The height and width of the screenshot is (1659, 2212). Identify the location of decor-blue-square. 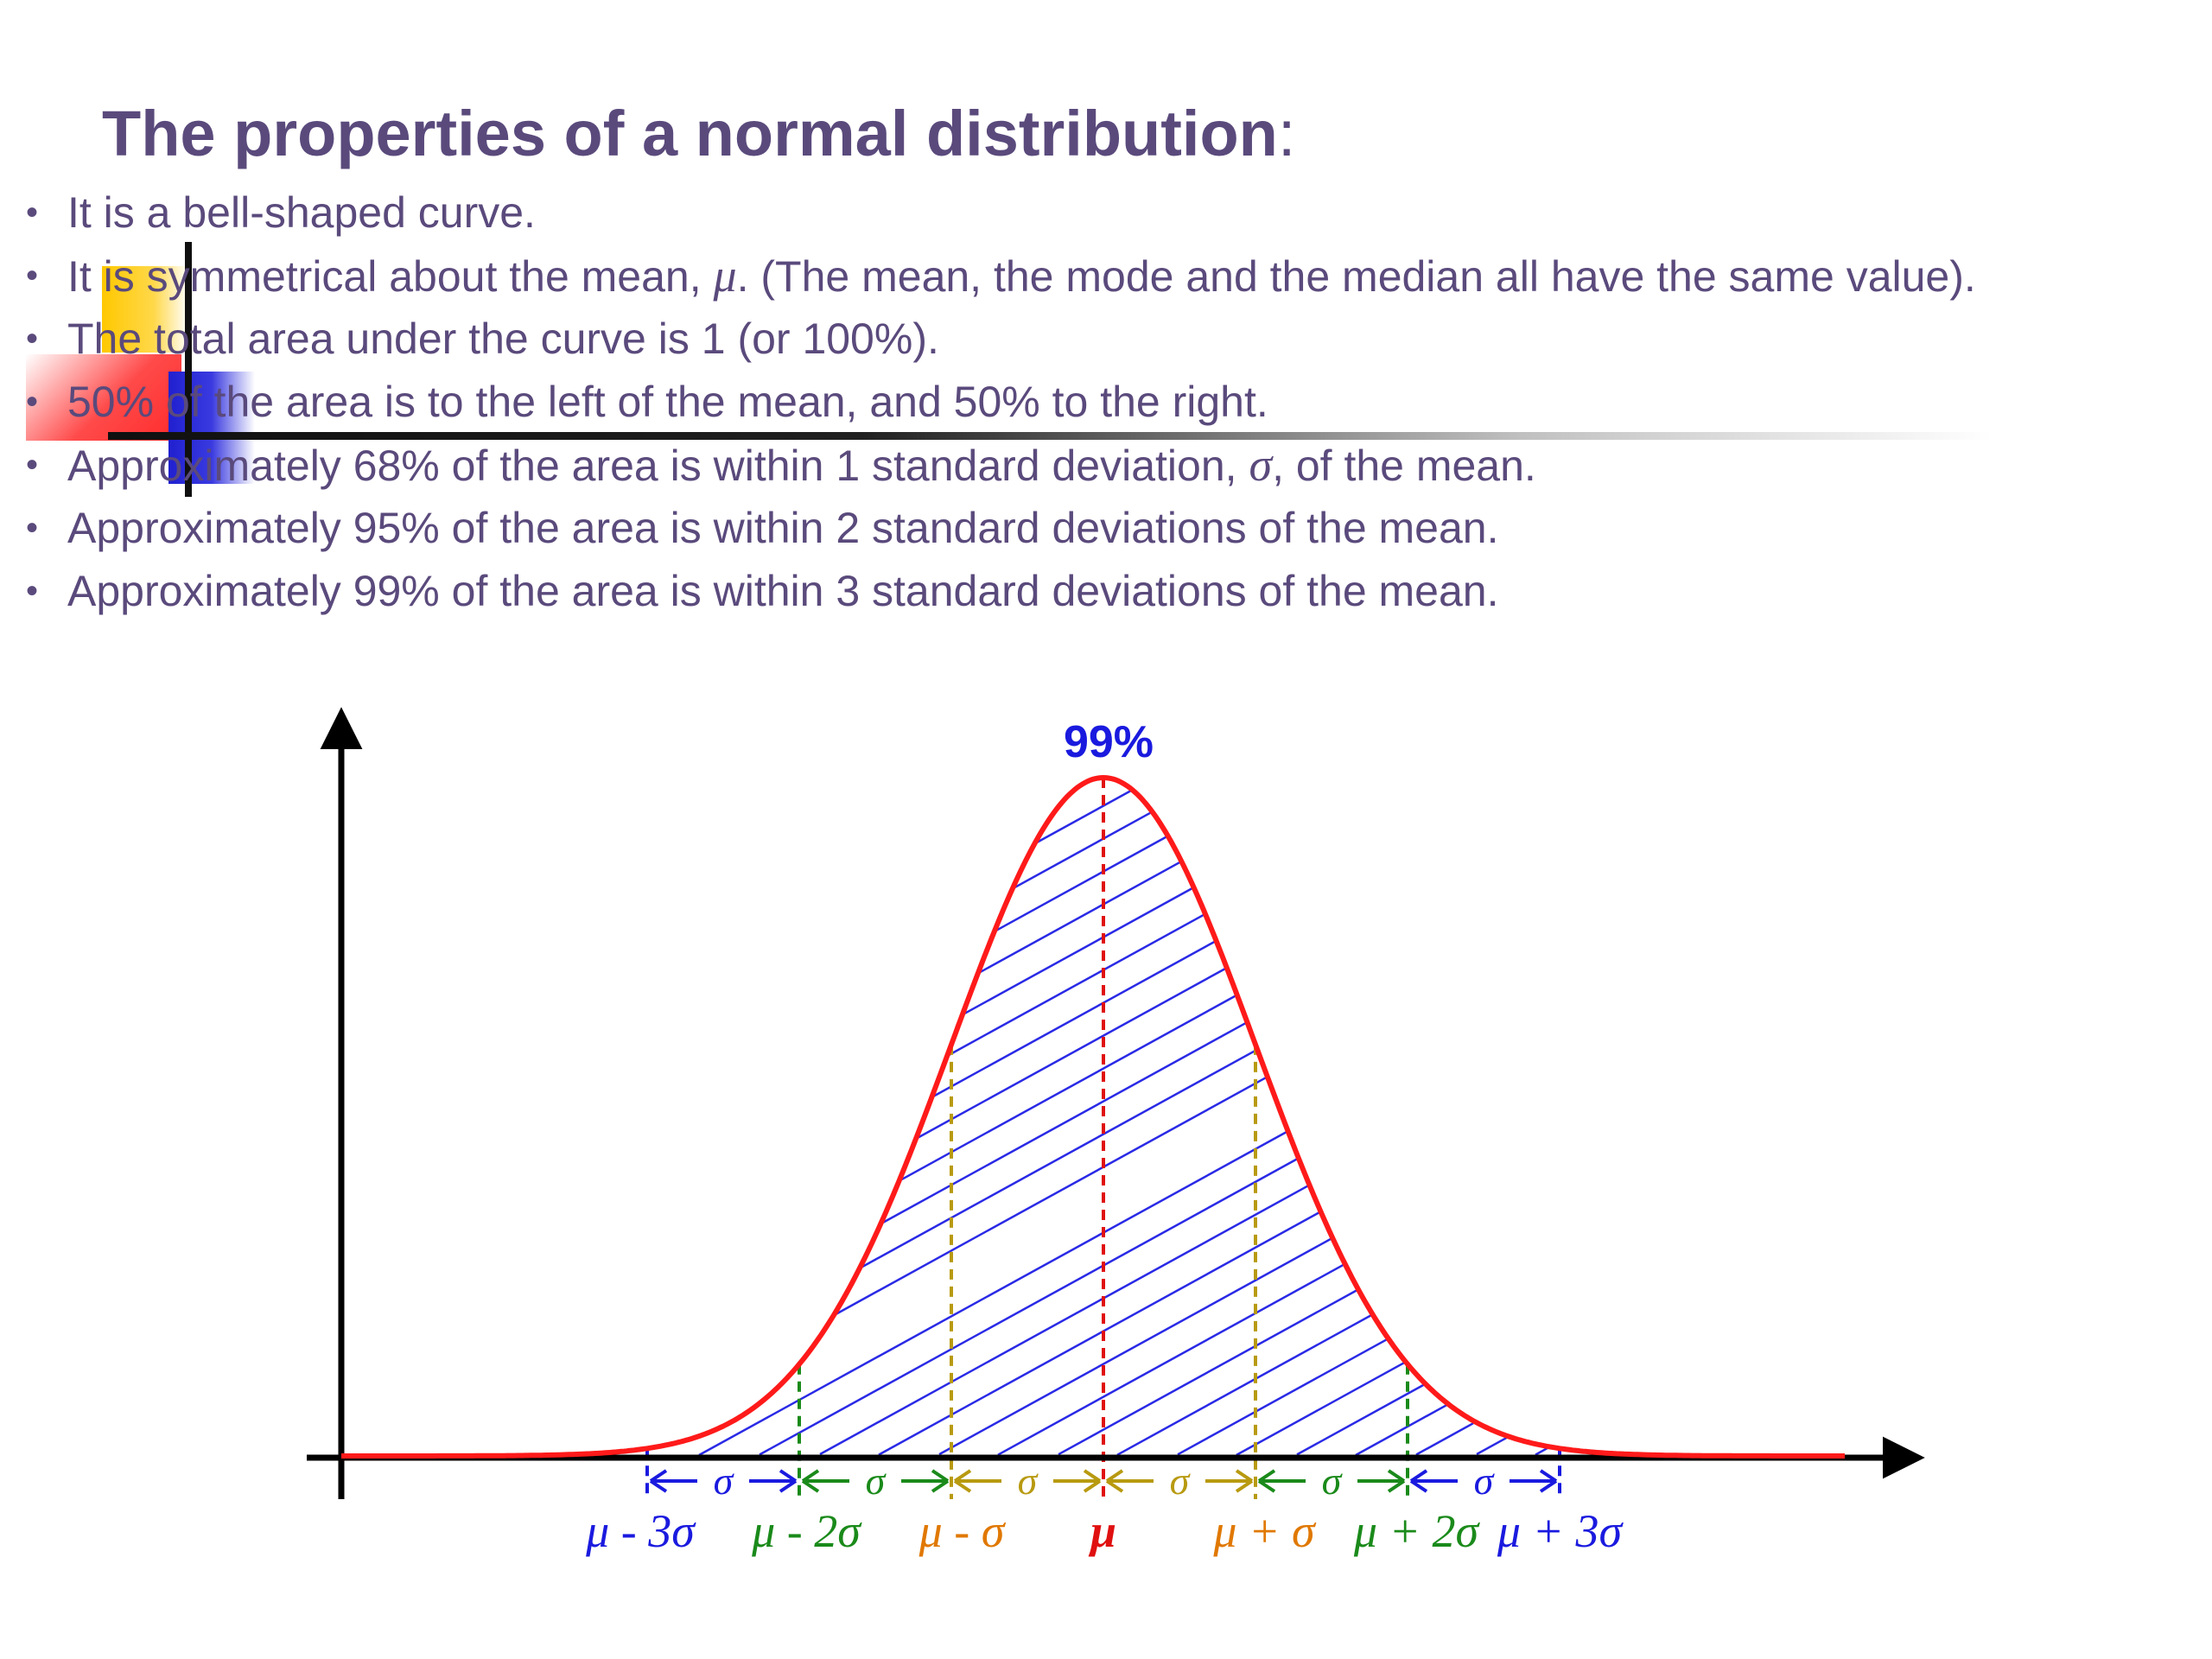
(211, 428).